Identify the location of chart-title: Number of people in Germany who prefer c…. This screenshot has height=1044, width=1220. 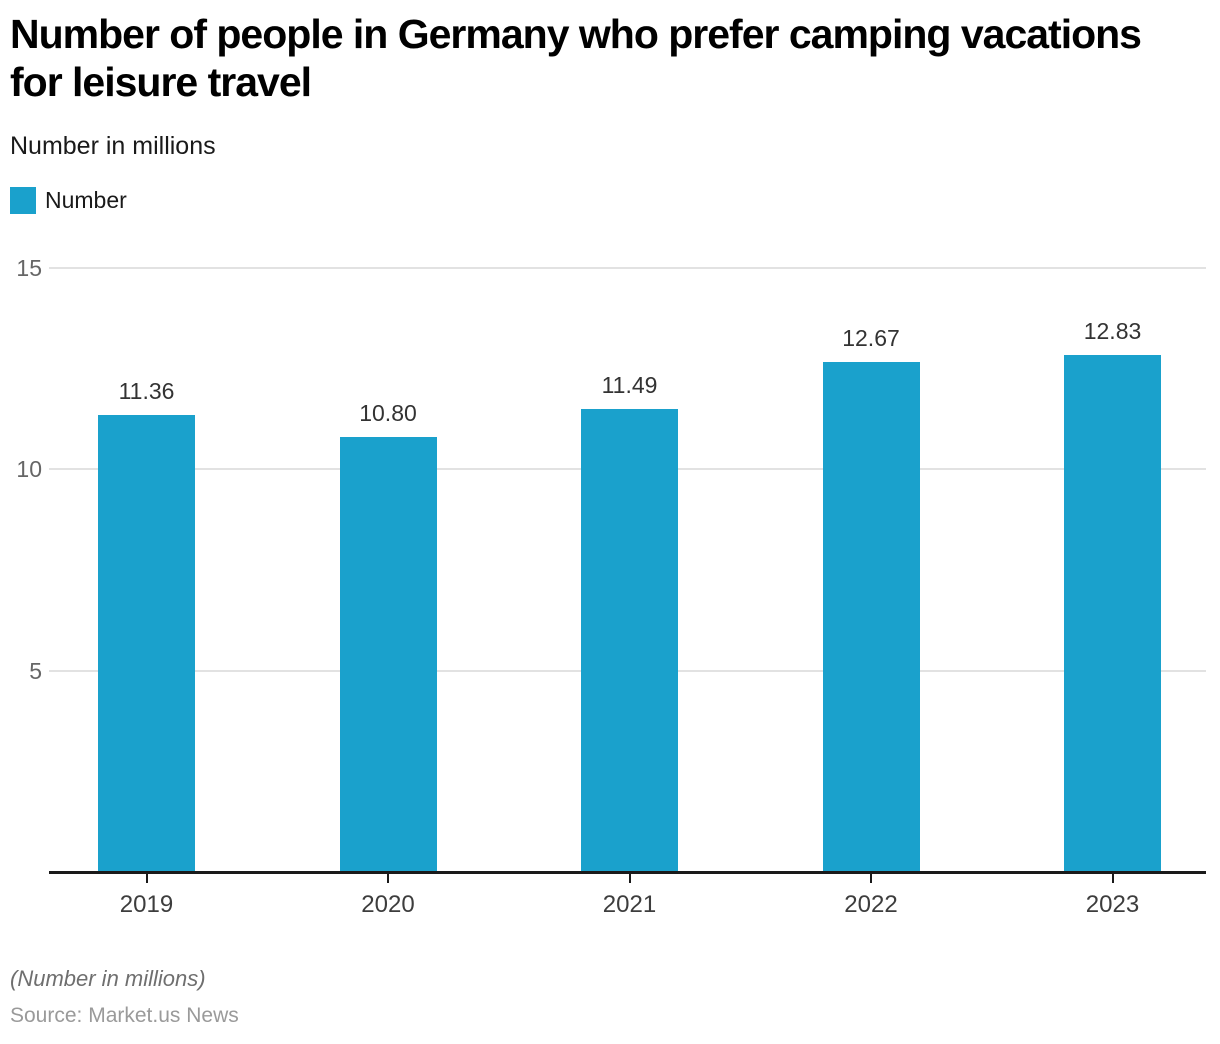
(615, 58).